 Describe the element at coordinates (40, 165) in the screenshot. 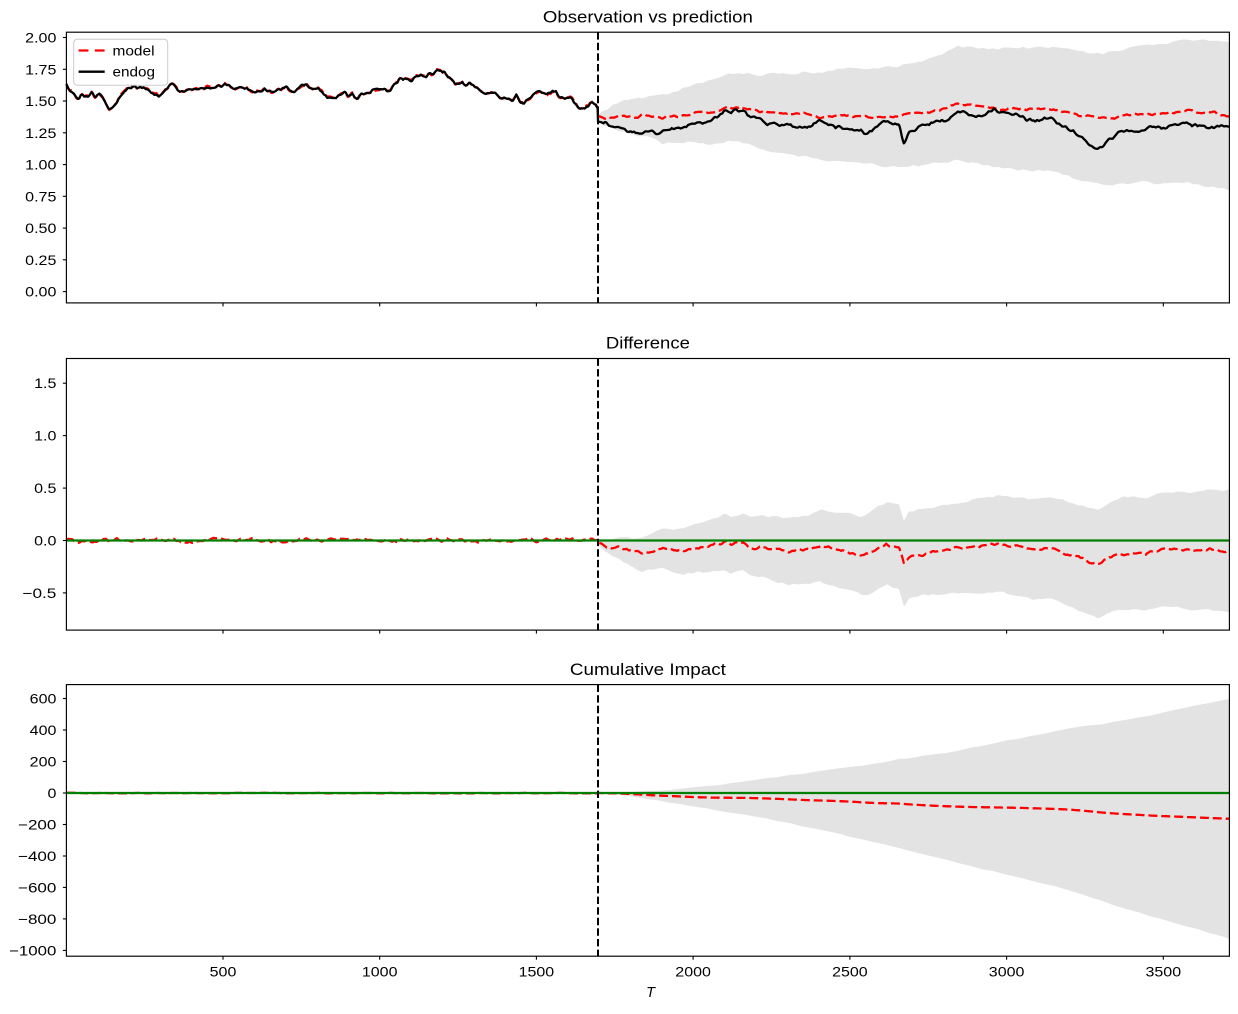

I see `svg-text: 1.00` at that location.